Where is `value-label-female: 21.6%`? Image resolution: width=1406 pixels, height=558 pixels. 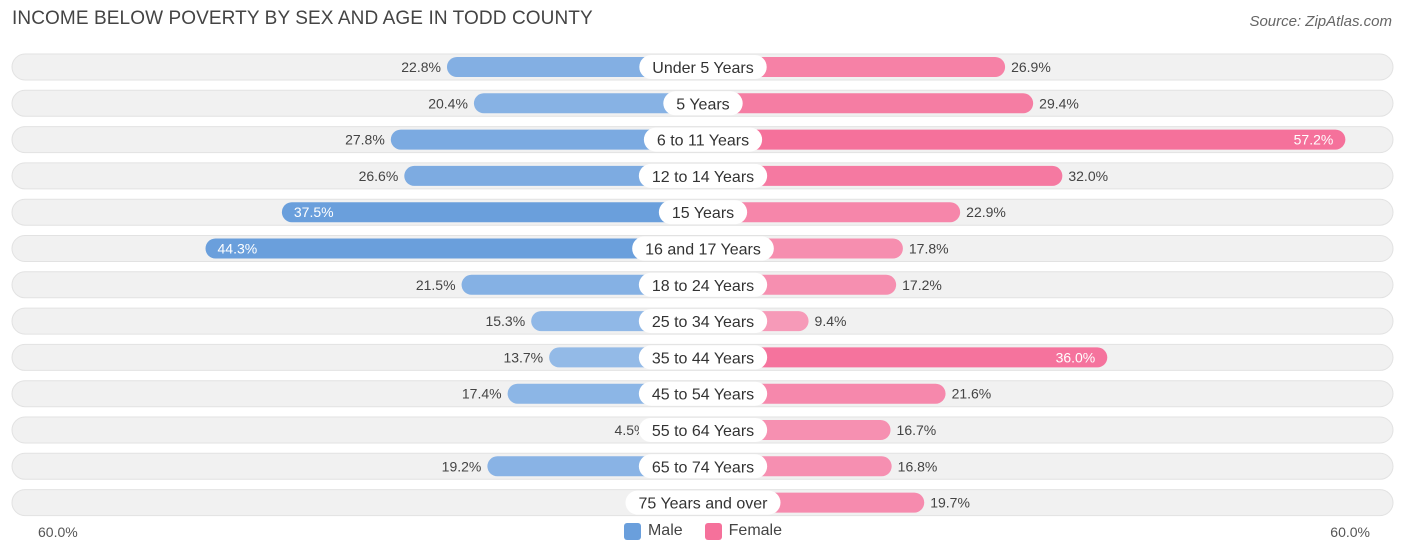
value-label-female: 21.6% is located at coordinates (972, 394).